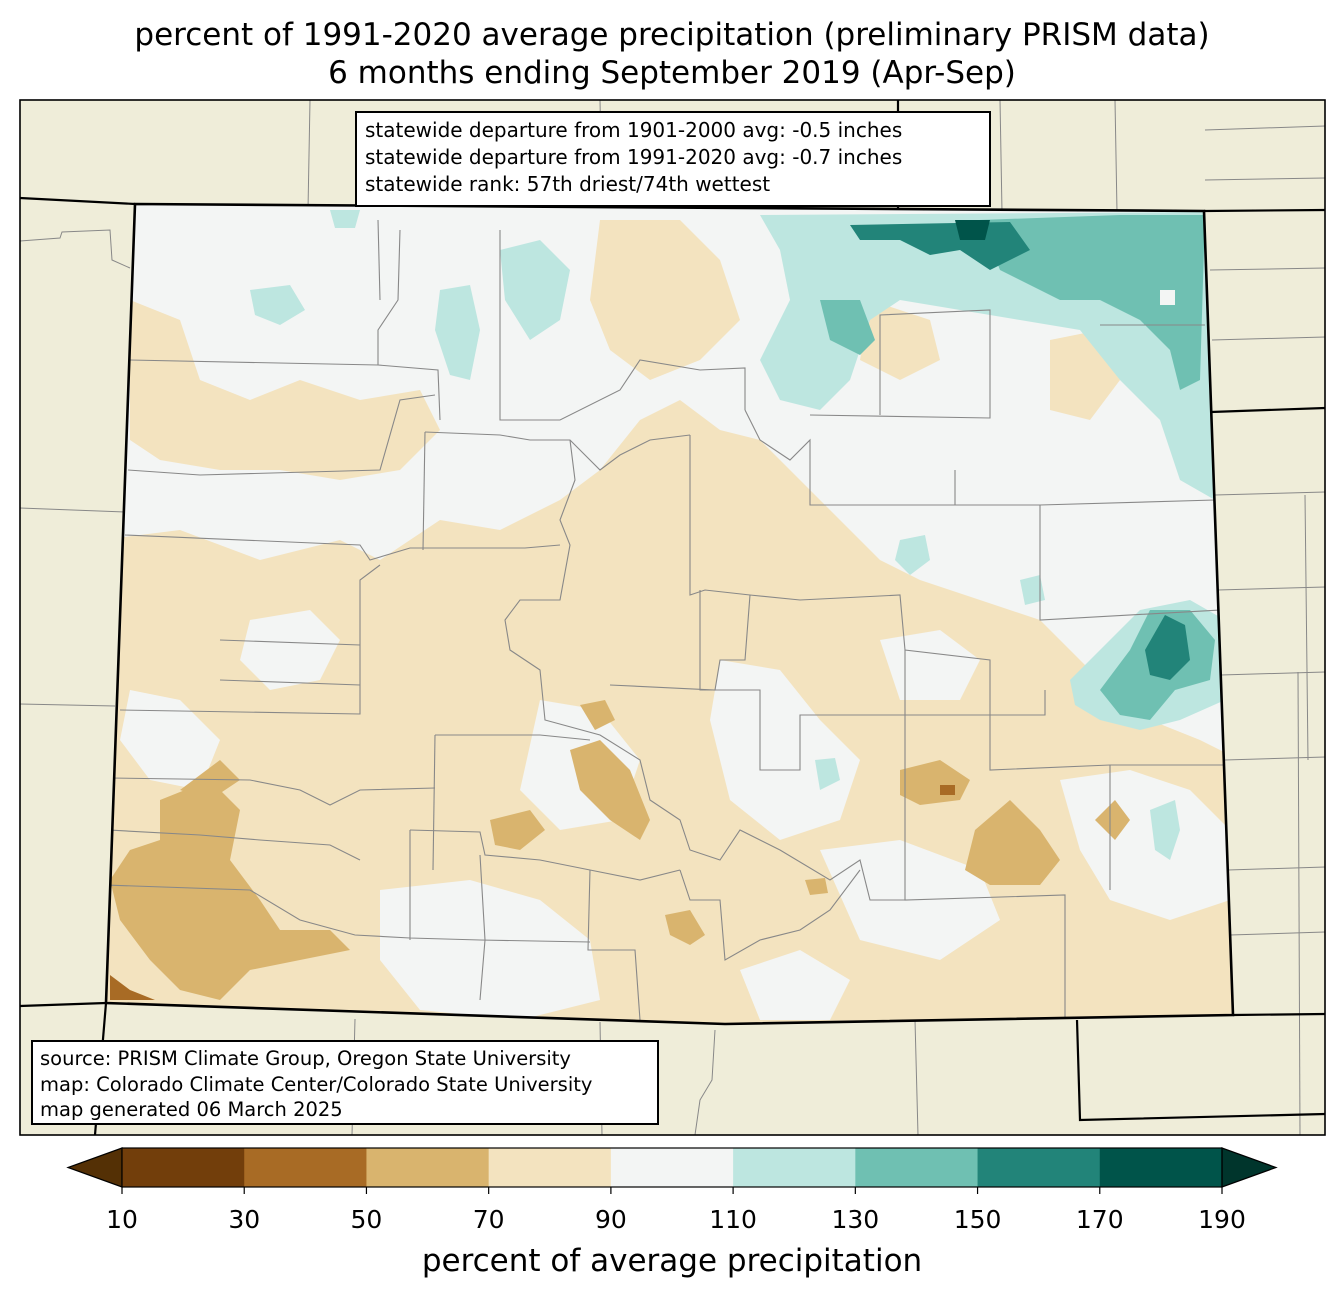  Describe the element at coordinates (672, 1261) in the screenshot. I see `colorbar-label: percent of average precipitation` at that location.